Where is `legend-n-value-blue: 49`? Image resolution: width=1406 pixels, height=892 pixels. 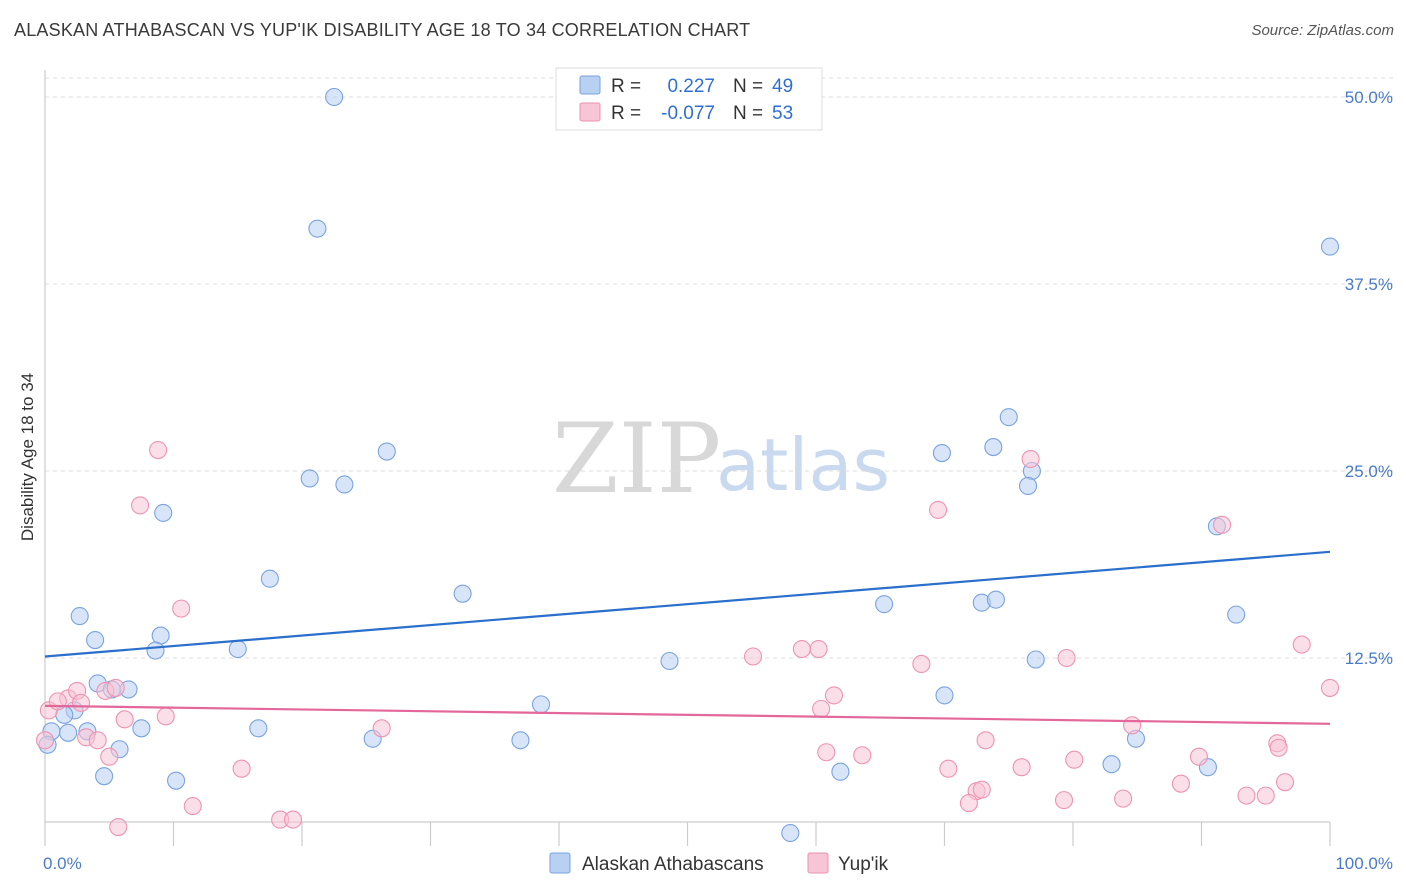
legend-n-value-blue: 49 is located at coordinates (782, 86).